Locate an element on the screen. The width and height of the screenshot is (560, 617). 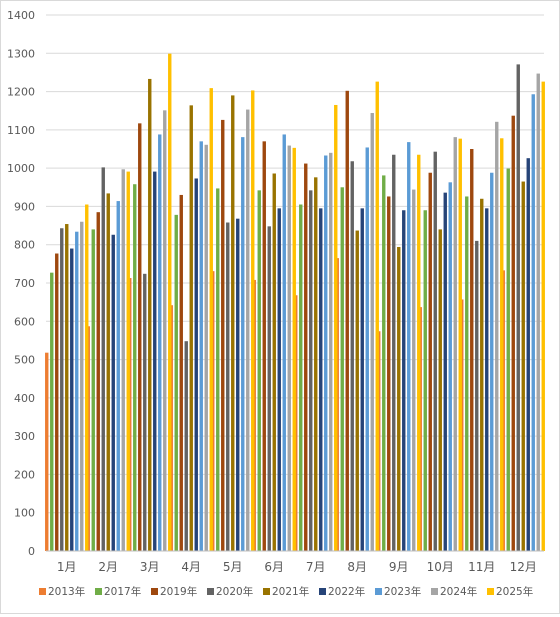
y-tick-label: 1200 is located at coordinates (21, 92).